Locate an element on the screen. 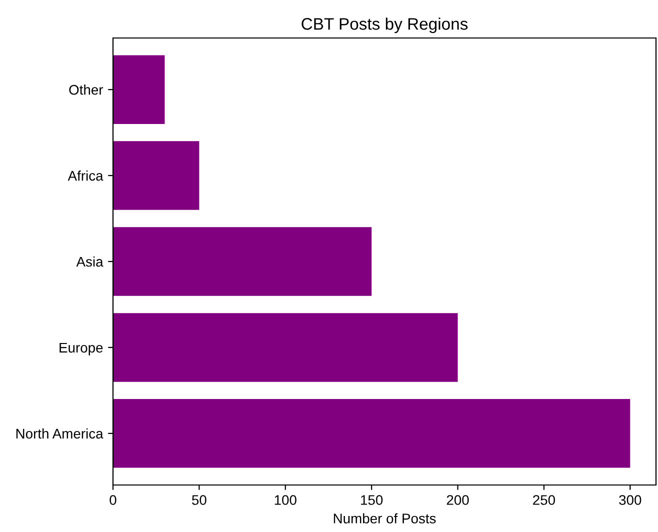  x-tick-label: 100 is located at coordinates (285, 500).